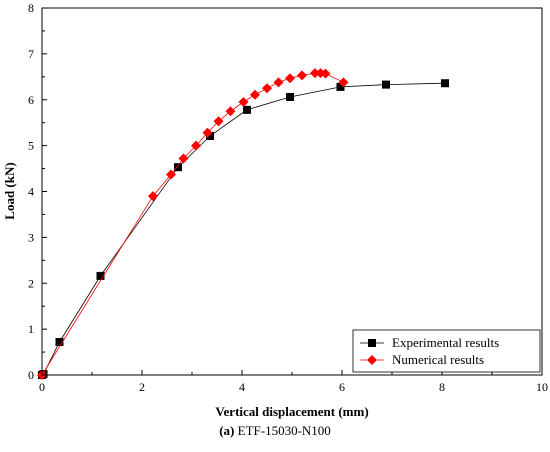 The height and width of the screenshot is (452, 550). What do you see at coordinates (342, 387) in the screenshot?
I see `x-tick-label: 6` at bounding box center [342, 387].